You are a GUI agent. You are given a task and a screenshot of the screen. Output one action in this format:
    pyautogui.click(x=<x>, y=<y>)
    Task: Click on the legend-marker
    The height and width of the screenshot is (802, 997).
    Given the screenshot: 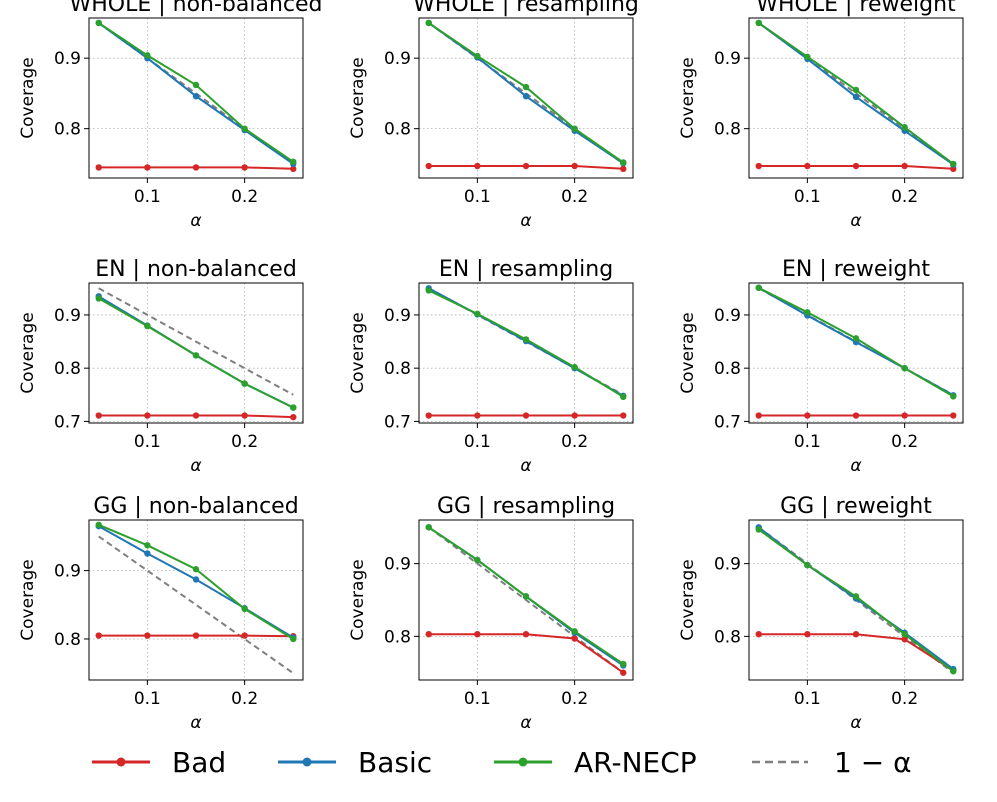 What is the action you would take?
    pyautogui.click(x=307, y=762)
    